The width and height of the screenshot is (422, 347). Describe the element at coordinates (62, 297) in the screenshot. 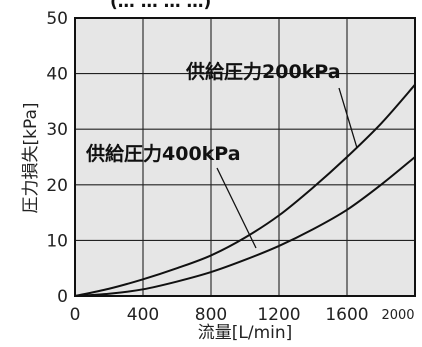

I see `y-tick-label-0: 0` at that location.